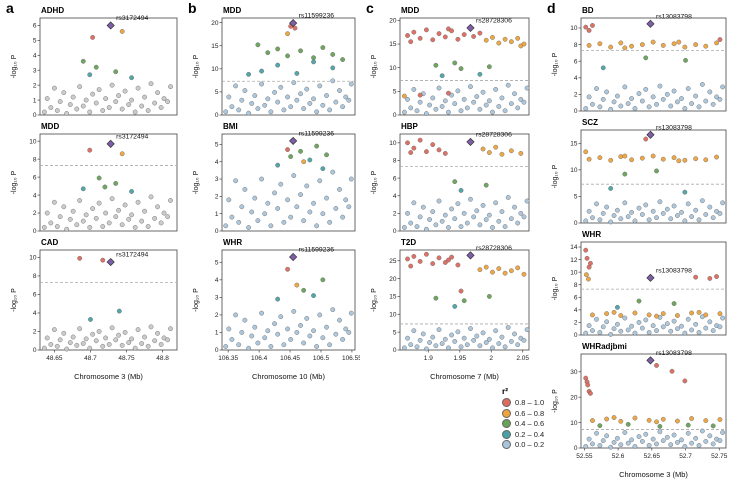  What do you see at coordinates (94, 62) in the screenshot?
I see `chart-a-adhd: 0 1 2 3 4 5 6 rs3172494 ADHD -log₁₀ P` at bounding box center [94, 62].